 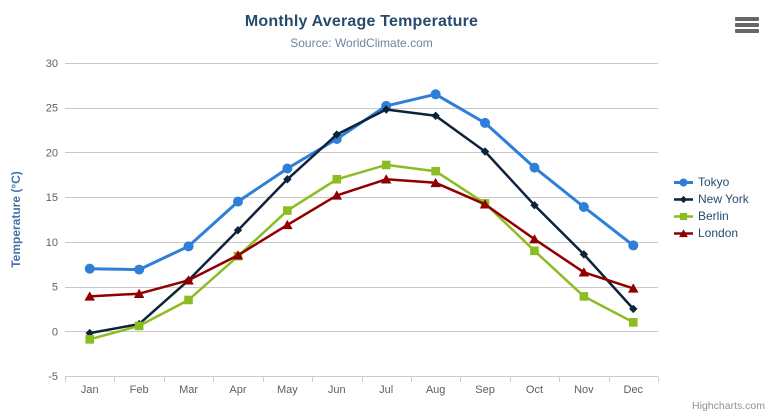 I want to click on data-point-new-york-apr, so click(x=238, y=230).